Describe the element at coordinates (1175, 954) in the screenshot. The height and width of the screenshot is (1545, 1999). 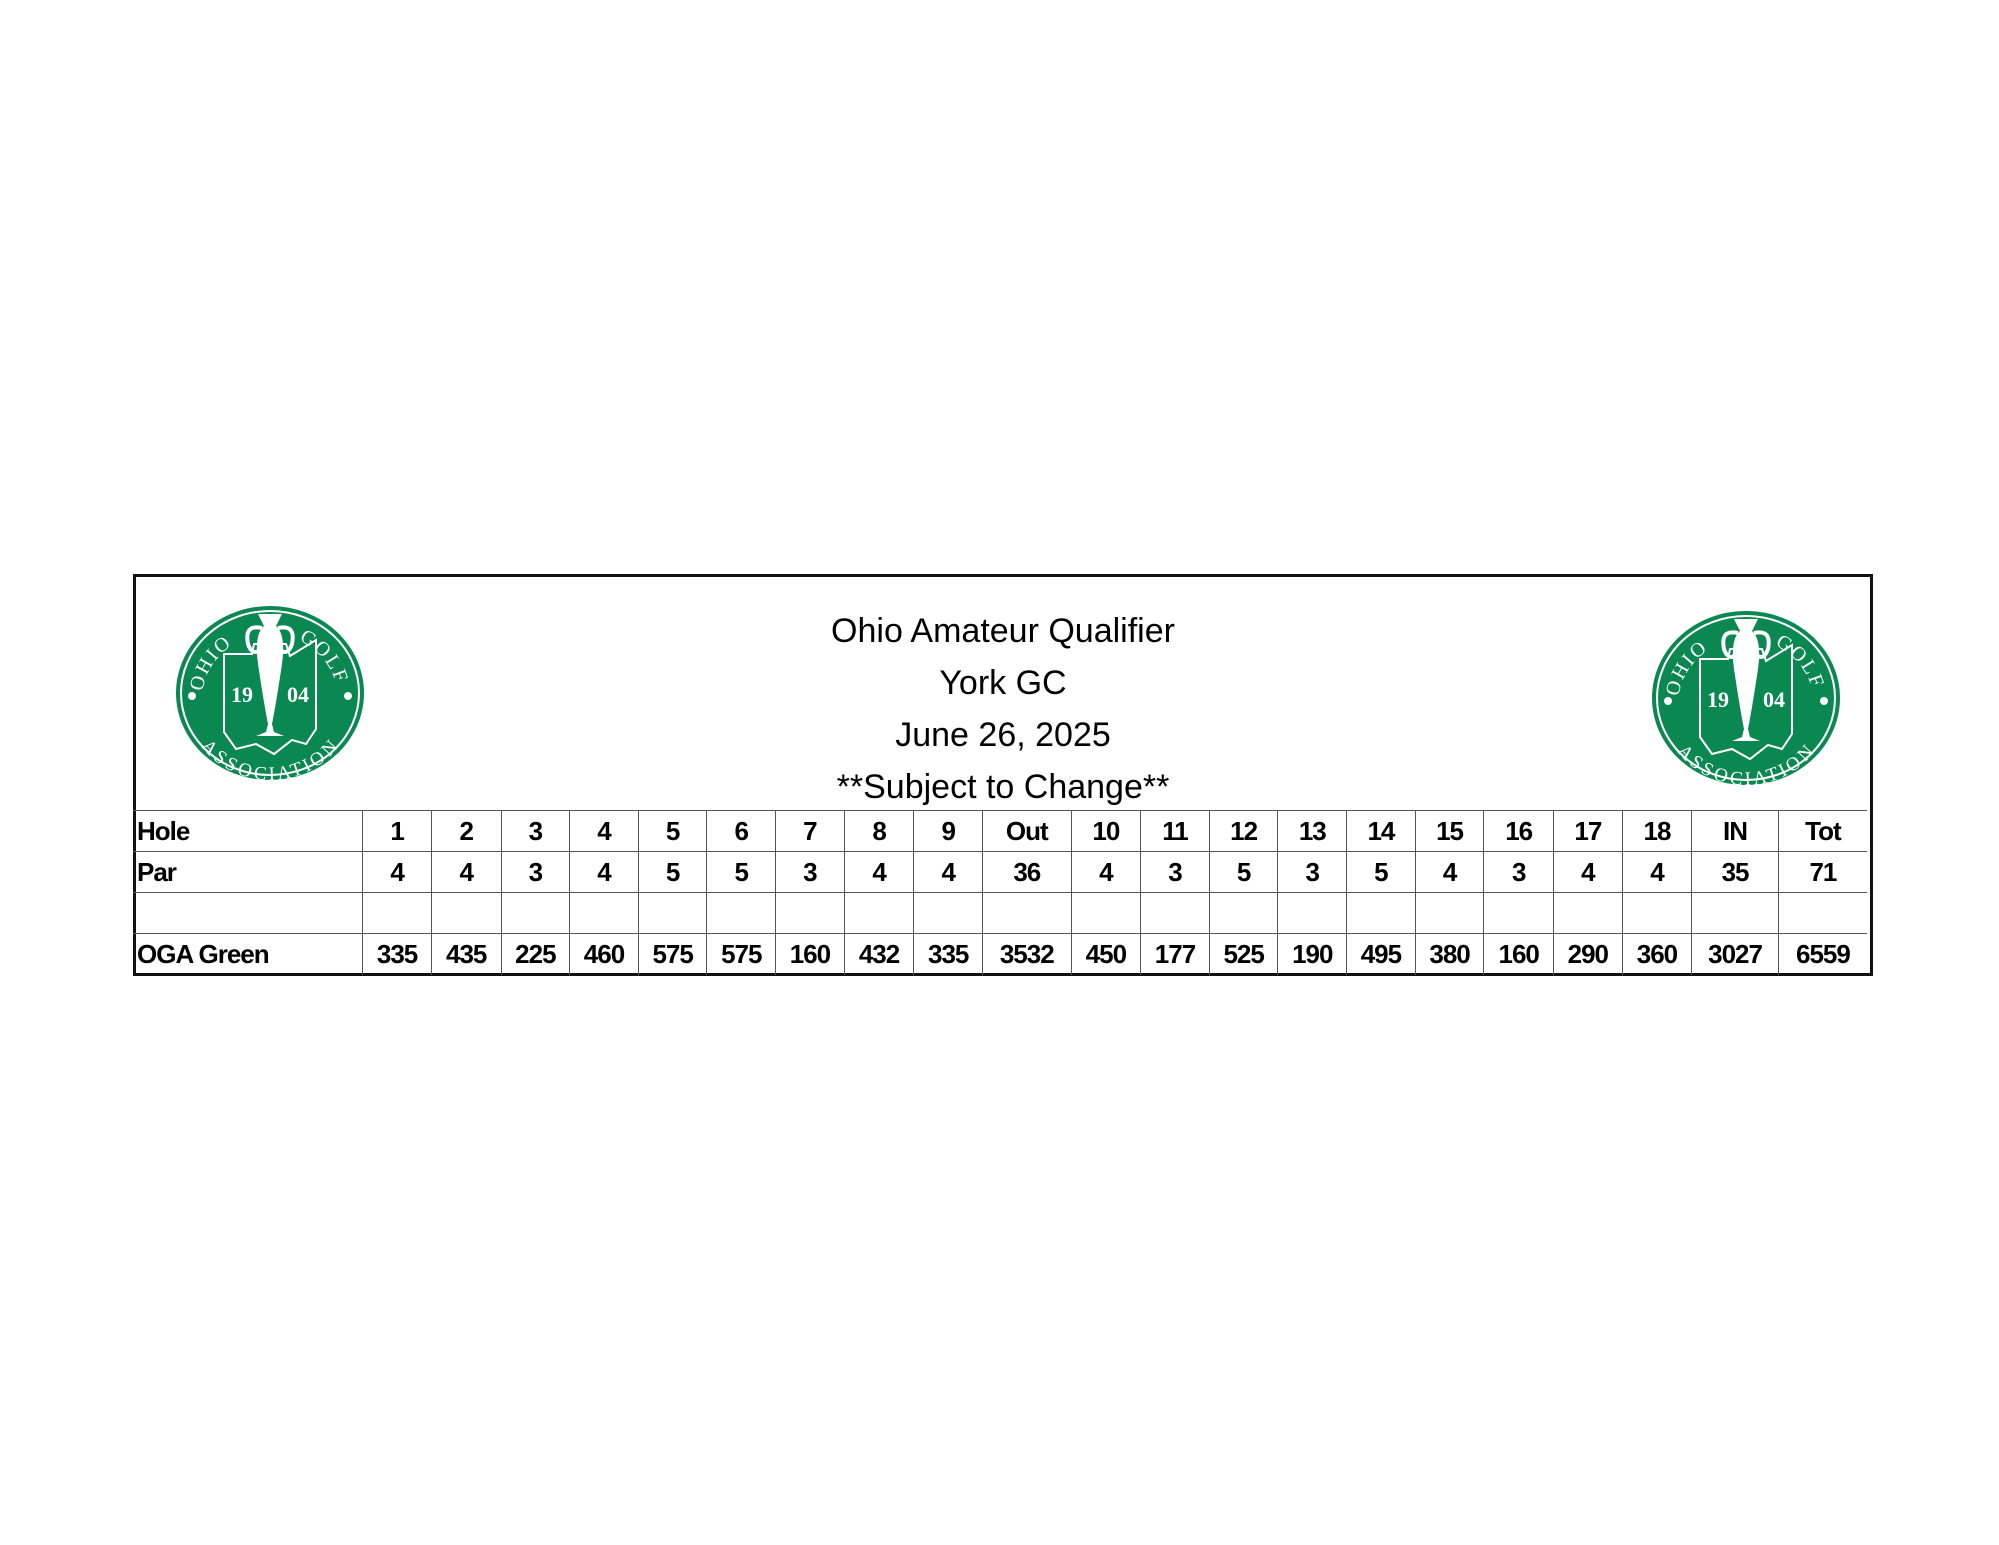
I see `table-cell: 177` at that location.